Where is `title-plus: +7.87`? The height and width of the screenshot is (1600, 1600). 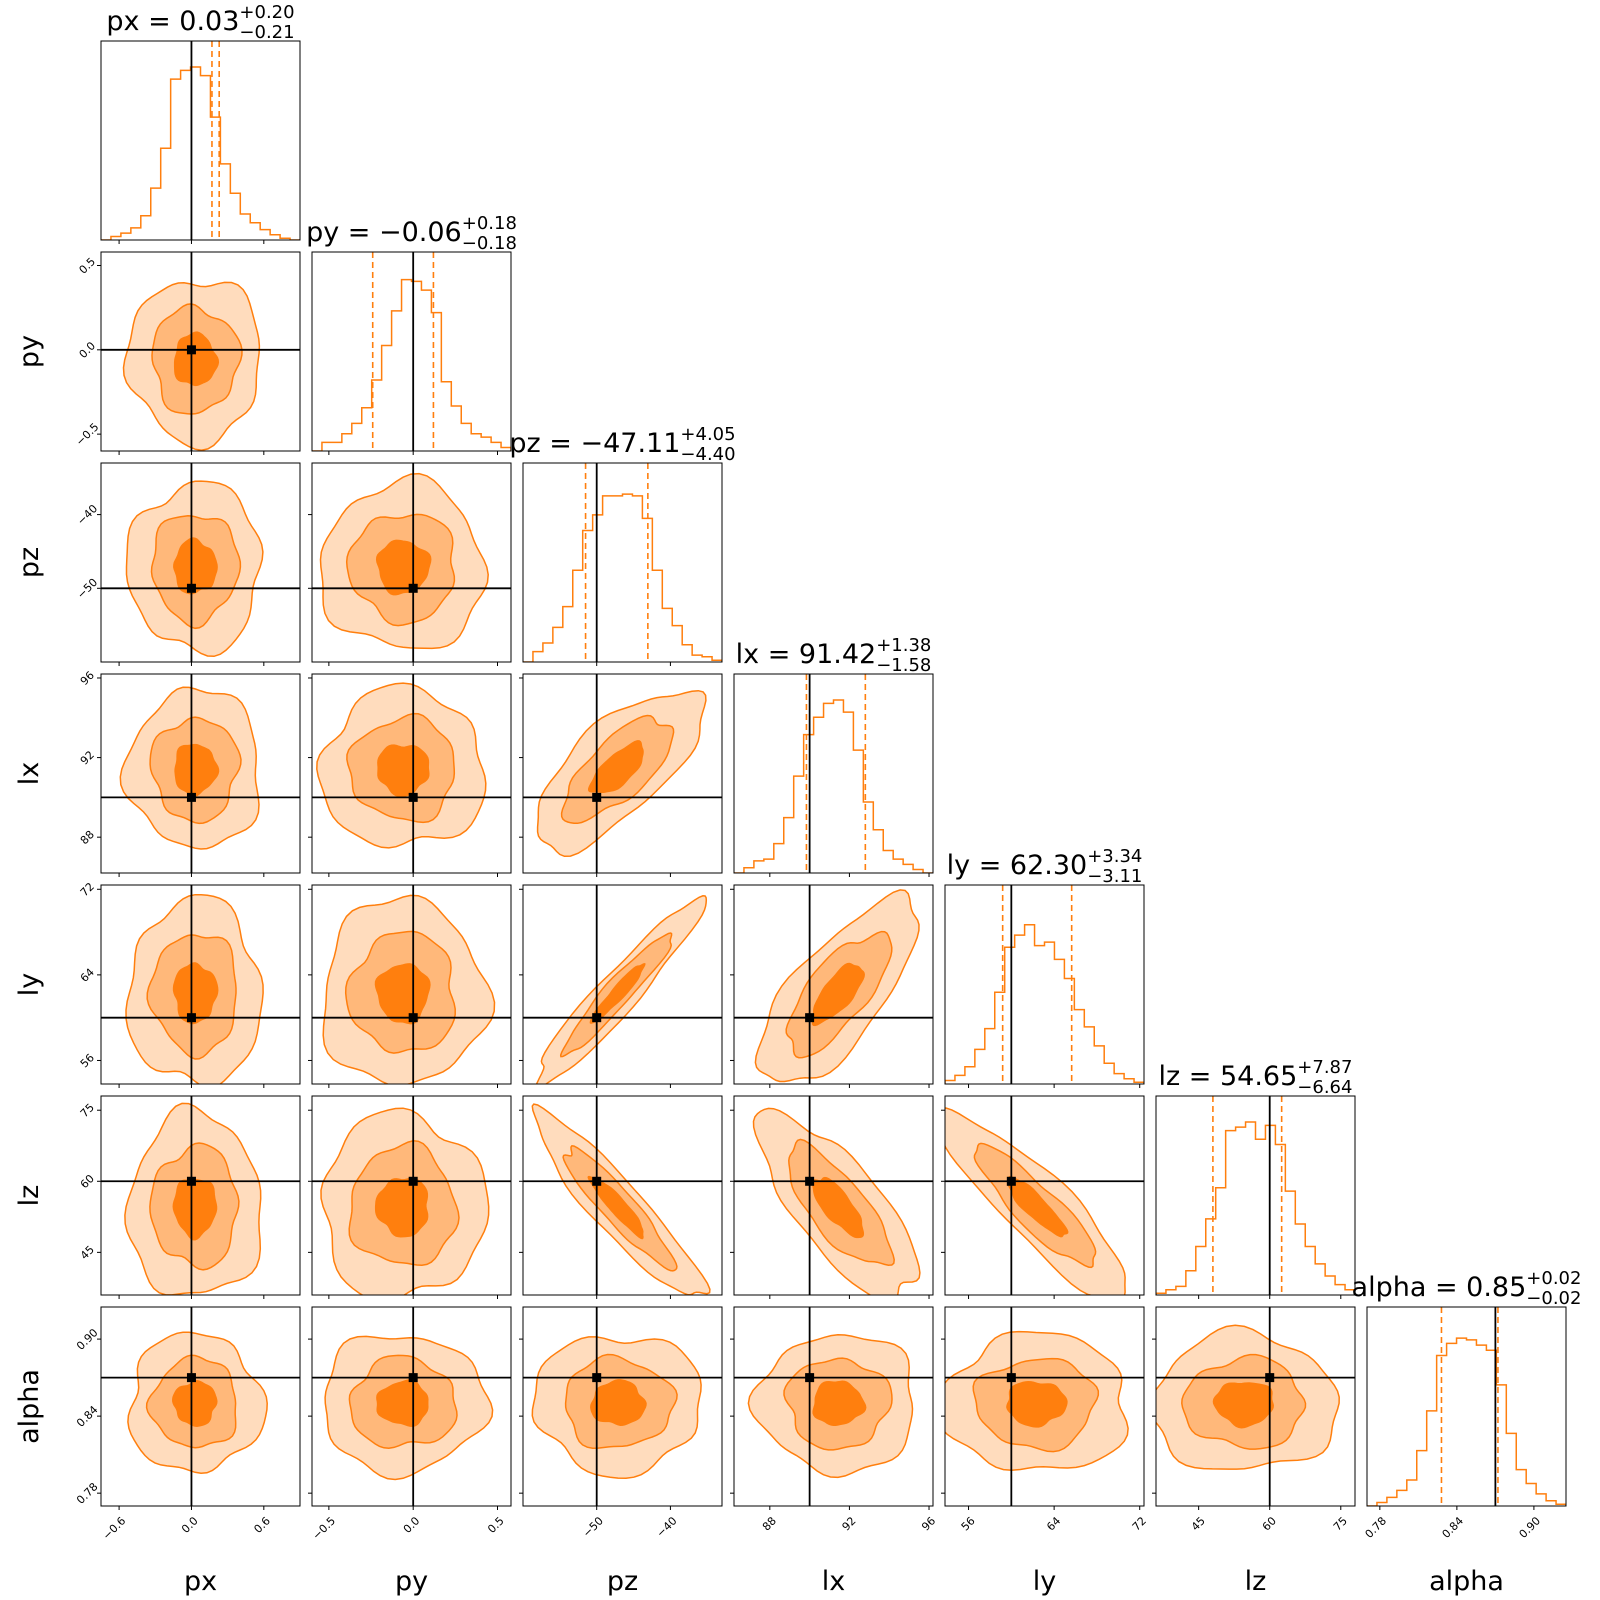 title-plus: +7.87 is located at coordinates (1324, 1067).